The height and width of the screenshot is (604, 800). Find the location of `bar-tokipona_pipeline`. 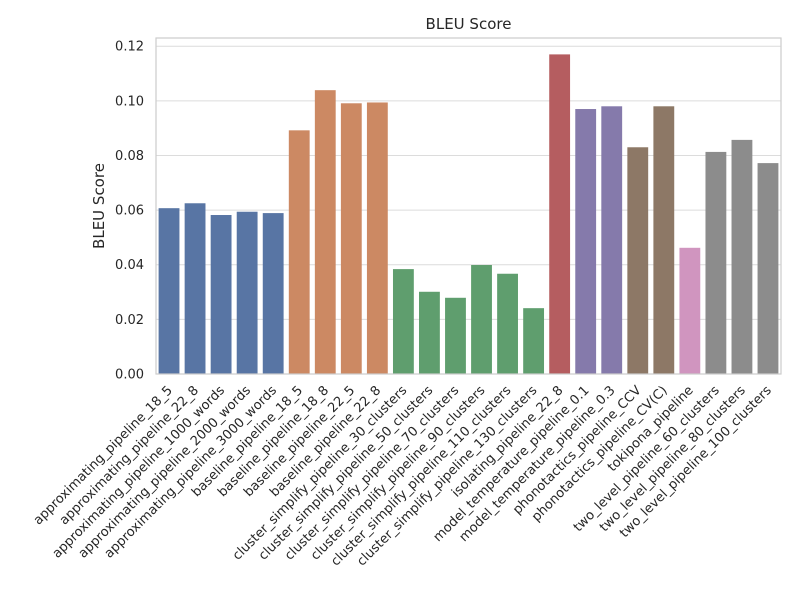

bar-tokipona_pipeline is located at coordinates (690, 310).